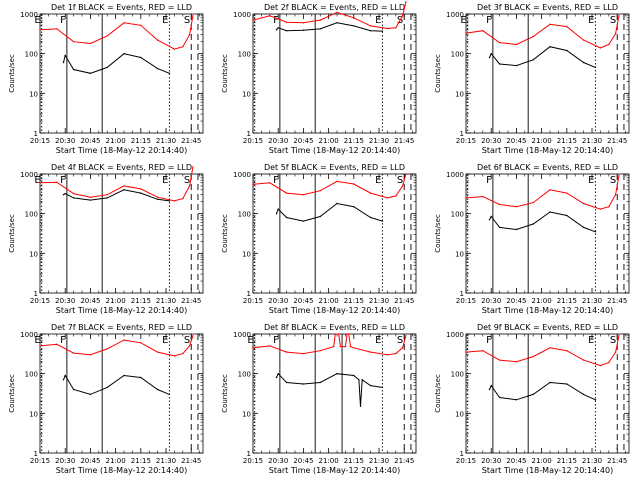 This screenshot has width=640, height=480. I want to click on chart-title: Det 7f BLACK = Events, RED = LLD, so click(121, 327).